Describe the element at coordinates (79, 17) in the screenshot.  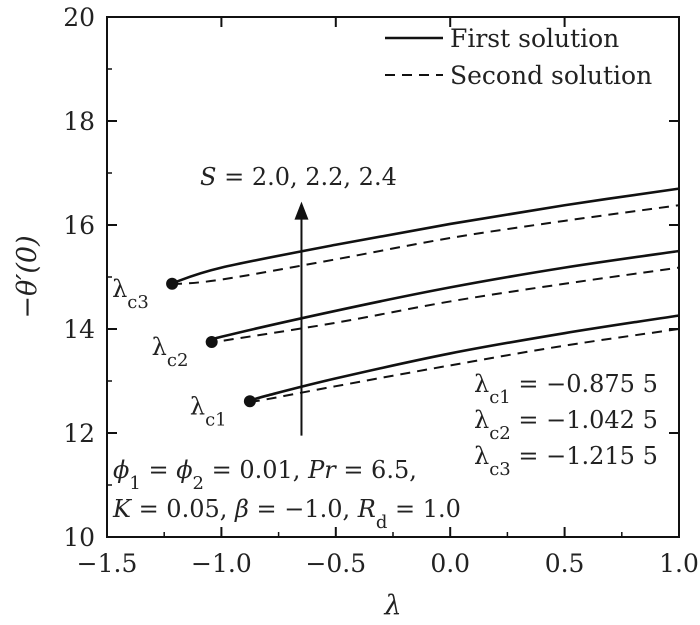
I see `y-tick-label: 20` at that location.